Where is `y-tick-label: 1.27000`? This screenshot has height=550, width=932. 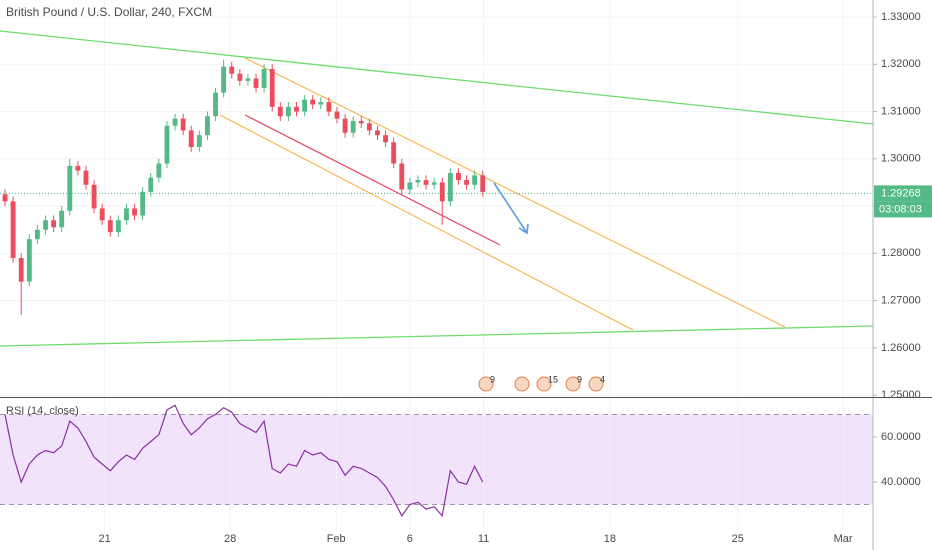
y-tick-label: 1.27000 is located at coordinates (901, 300).